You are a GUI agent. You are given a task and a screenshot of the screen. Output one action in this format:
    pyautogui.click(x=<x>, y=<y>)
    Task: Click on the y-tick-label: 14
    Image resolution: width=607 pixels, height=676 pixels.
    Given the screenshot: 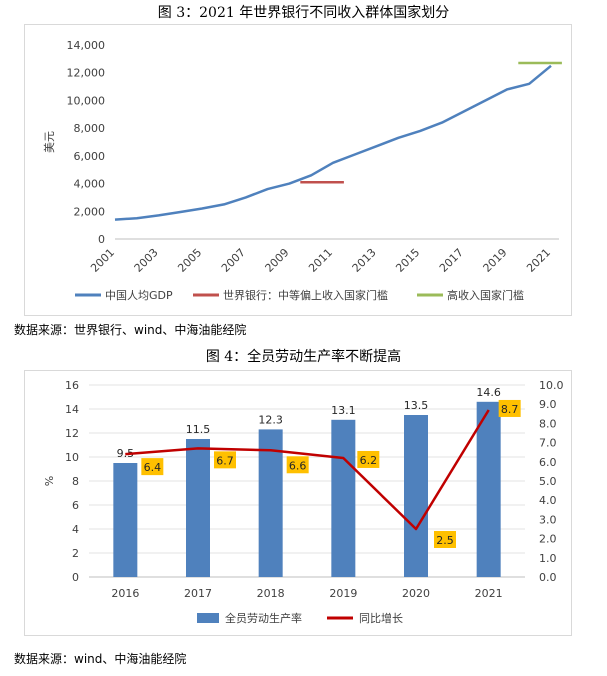 What is the action you would take?
    pyautogui.click(x=72, y=409)
    